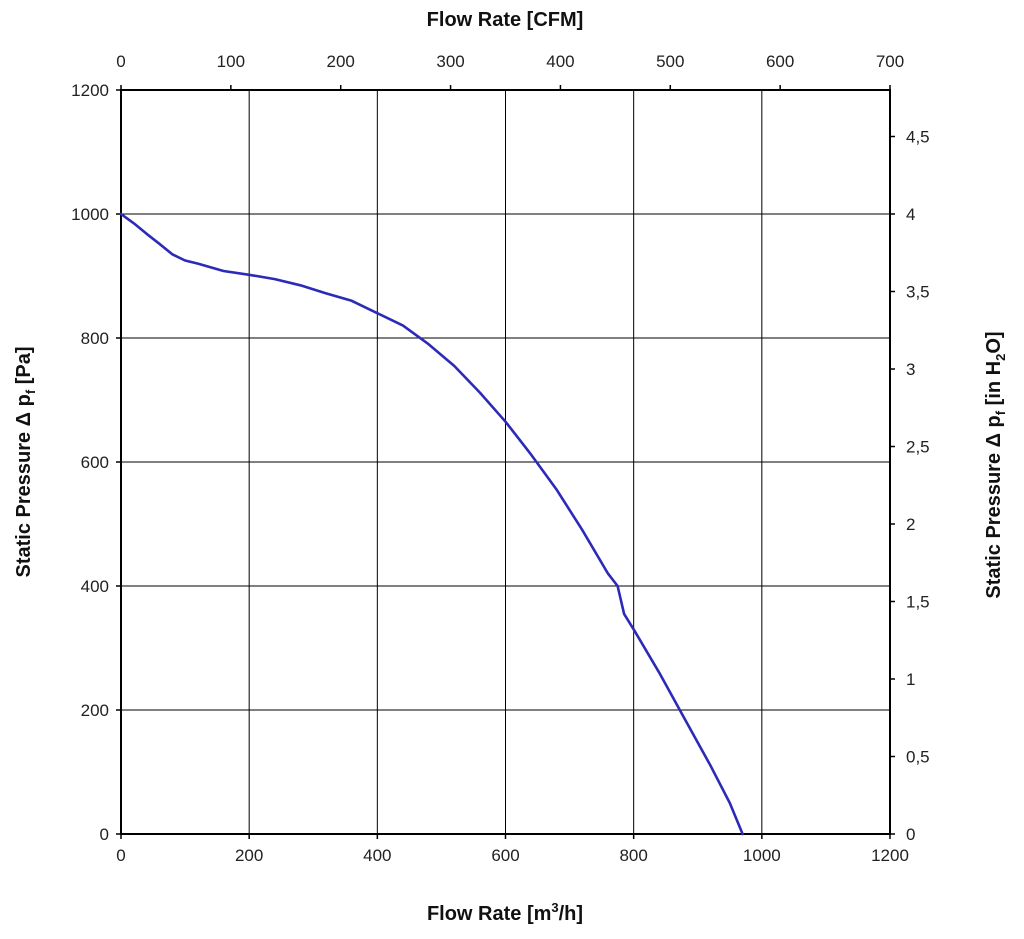 Image resolution: width=1024 pixels, height=939 pixels. Describe the element at coordinates (918, 137) in the screenshot. I see `y-right-tick-label: 4,5` at that location.